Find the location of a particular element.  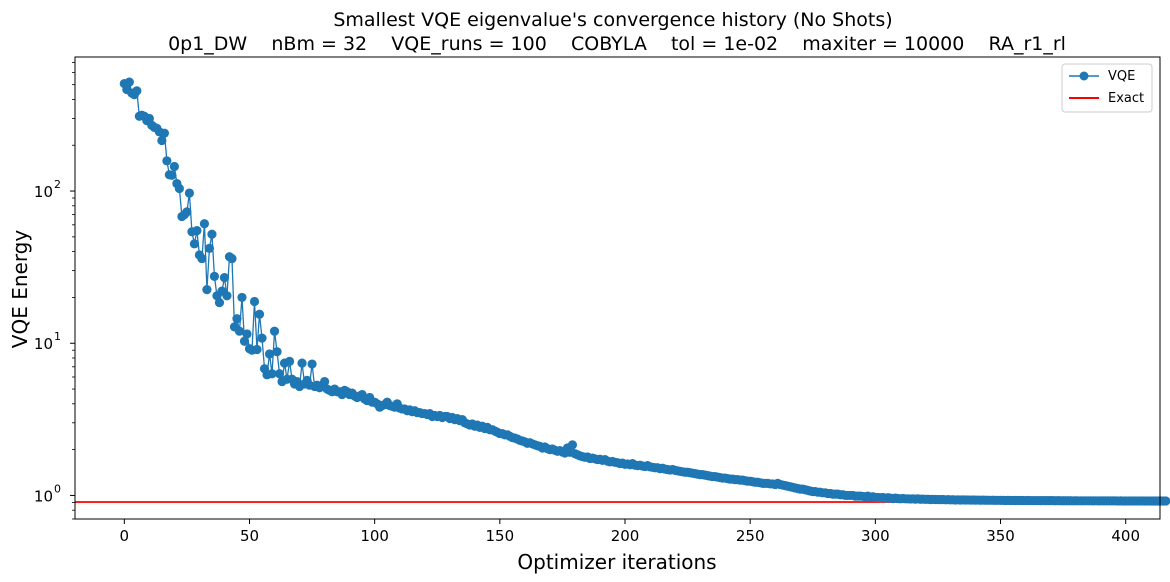

x-tick-label: 250 is located at coordinates (750, 536).